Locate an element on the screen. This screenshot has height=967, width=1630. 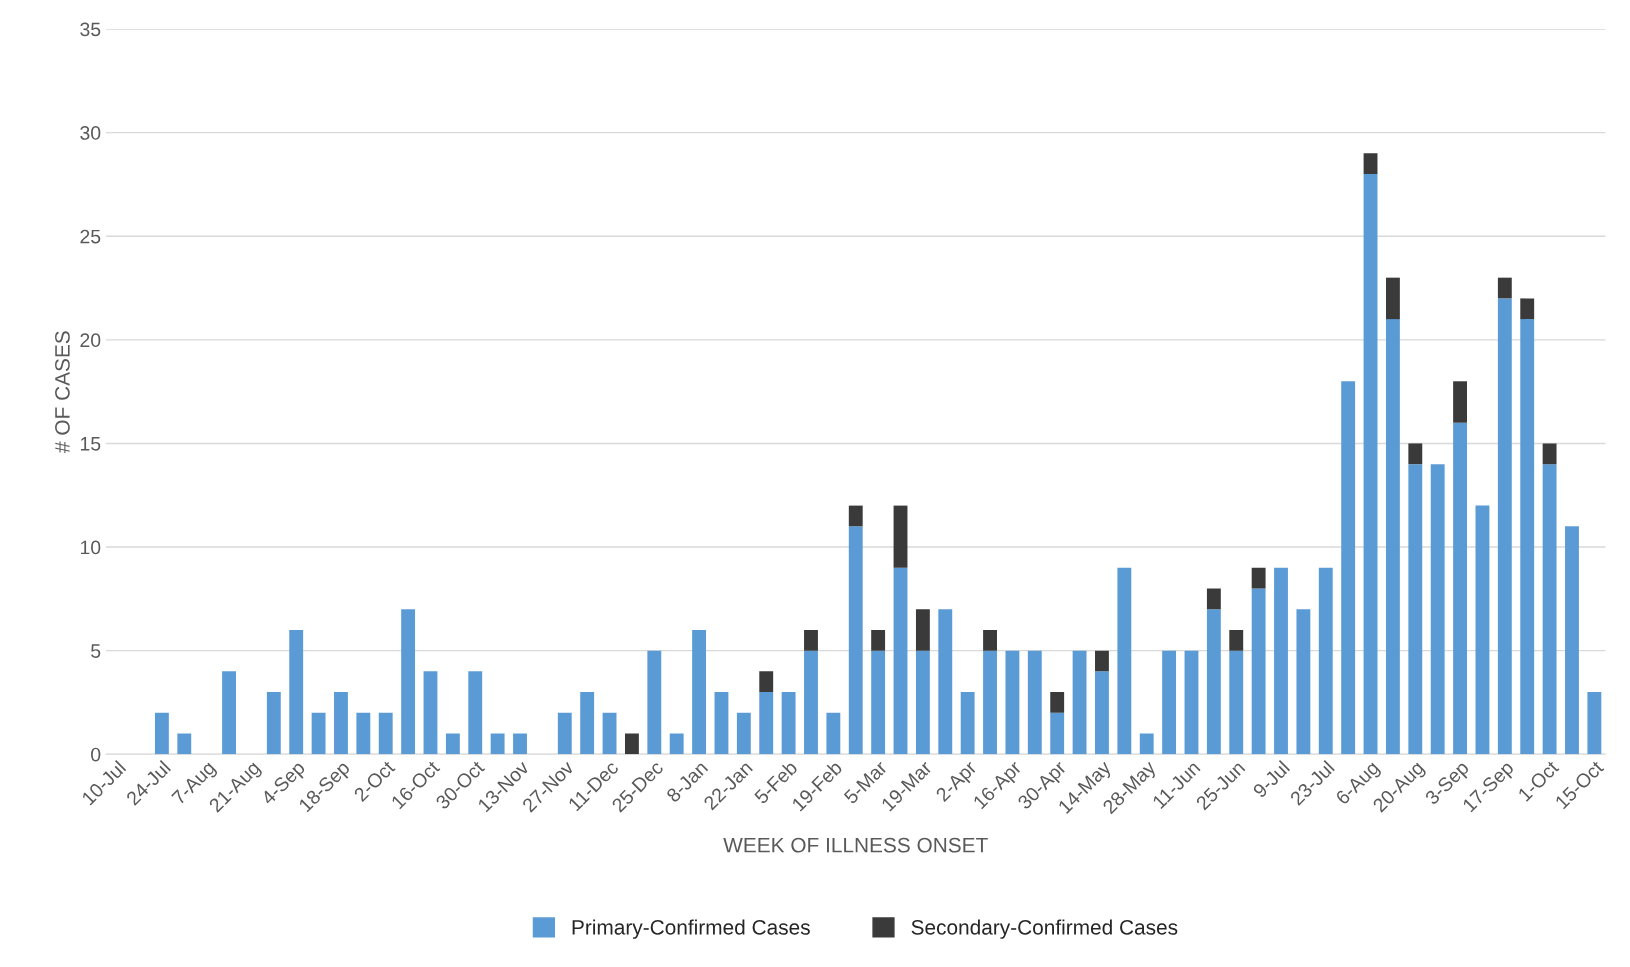
x-axis-title: WEEK OF ILLNESS ONSET is located at coordinates (855, 845).